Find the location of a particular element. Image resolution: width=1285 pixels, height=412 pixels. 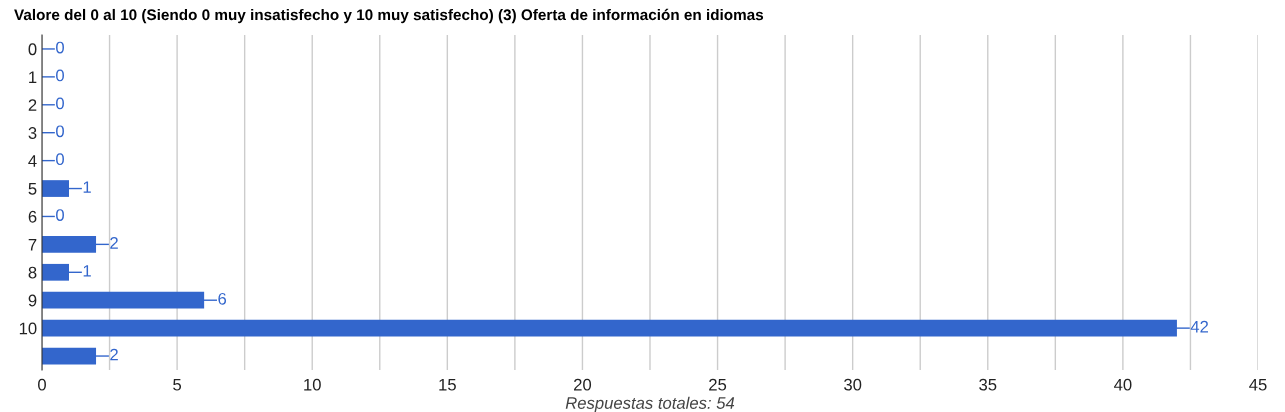

x-tick-label: 45 is located at coordinates (1258, 384).